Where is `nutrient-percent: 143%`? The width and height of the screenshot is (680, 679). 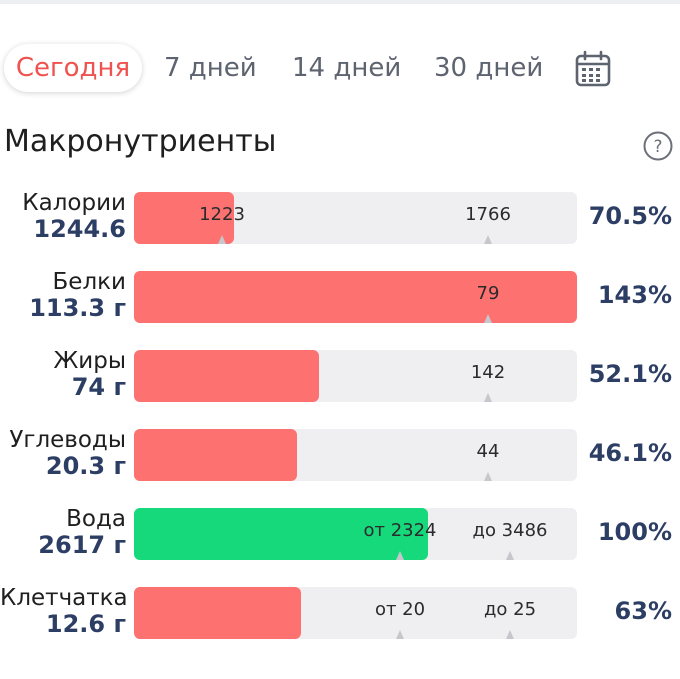 nutrient-percent: 143% is located at coordinates (634, 295).